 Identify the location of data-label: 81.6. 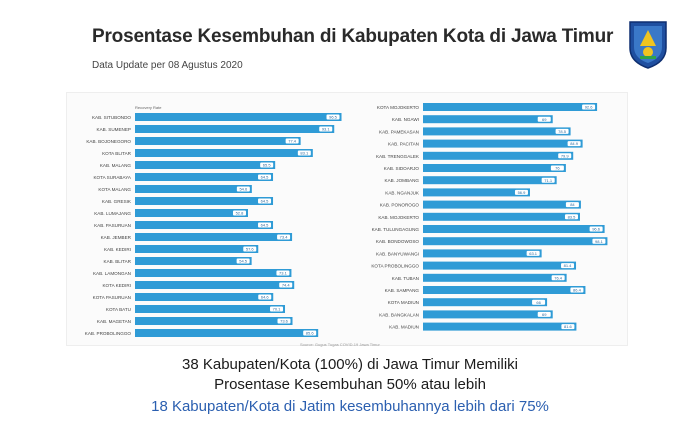
(568, 326).